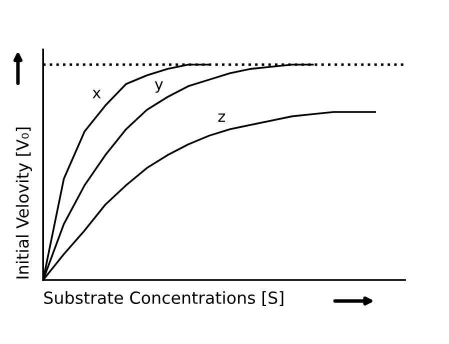  What do you see at coordinates (24, 203) in the screenshot?
I see `y-axis-title: Initial Velovity [V₀]` at bounding box center [24, 203].